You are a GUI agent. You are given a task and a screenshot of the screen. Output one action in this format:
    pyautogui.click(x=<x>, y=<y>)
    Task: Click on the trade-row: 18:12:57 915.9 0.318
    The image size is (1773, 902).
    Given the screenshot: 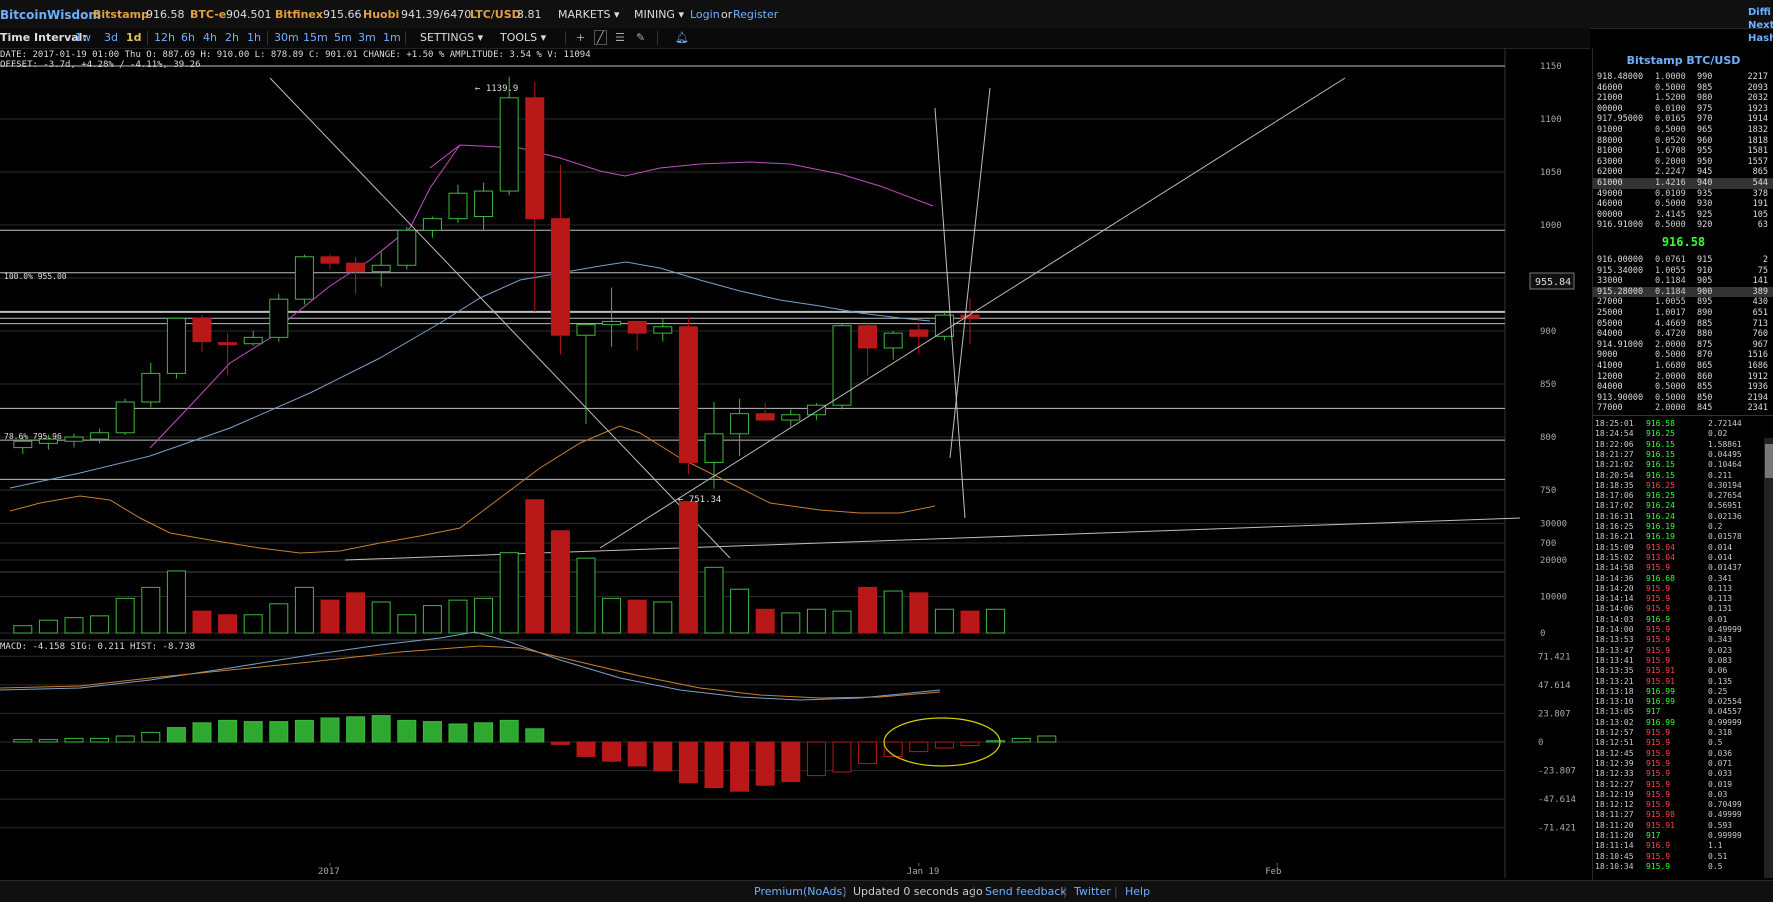 What is the action you would take?
    pyautogui.click(x=1679, y=733)
    